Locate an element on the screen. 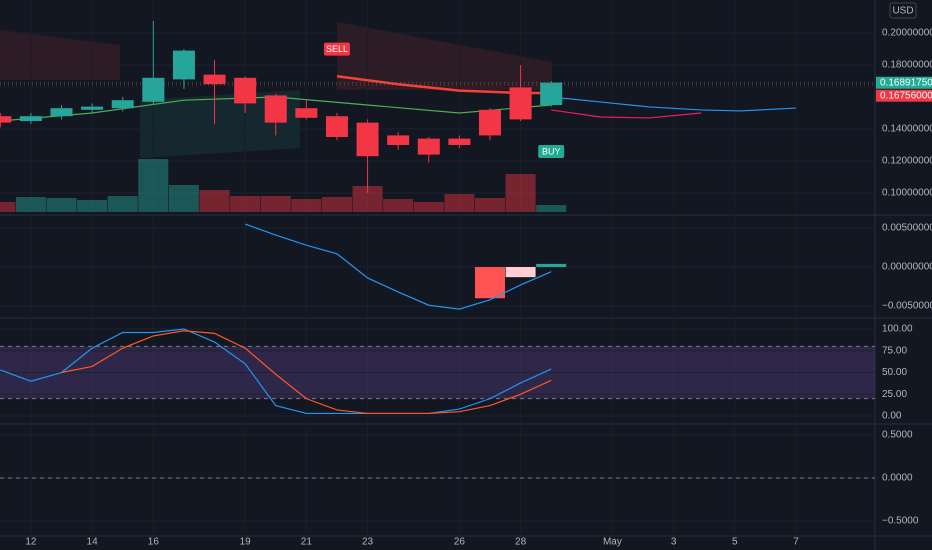  x-tick-label: 26 is located at coordinates (460, 542).